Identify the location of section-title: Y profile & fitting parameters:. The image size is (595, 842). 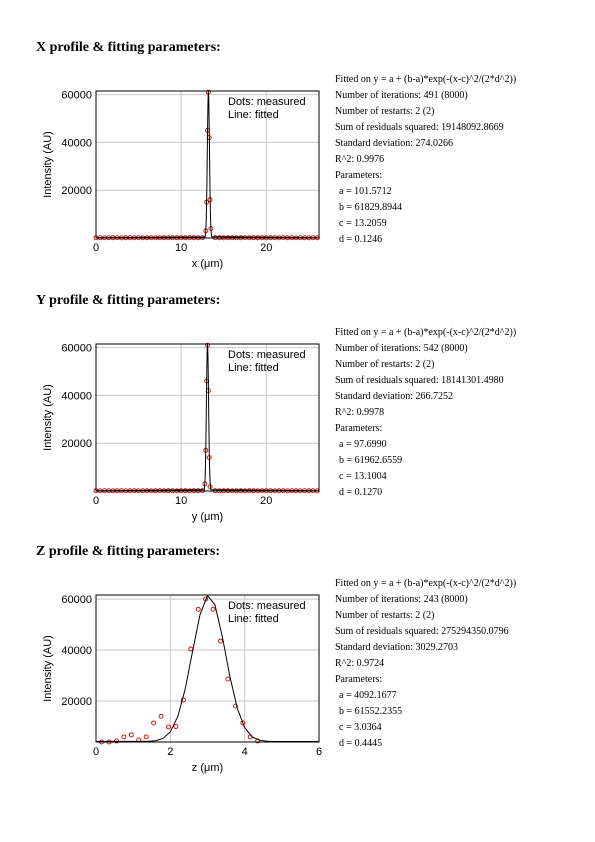
(128, 300).